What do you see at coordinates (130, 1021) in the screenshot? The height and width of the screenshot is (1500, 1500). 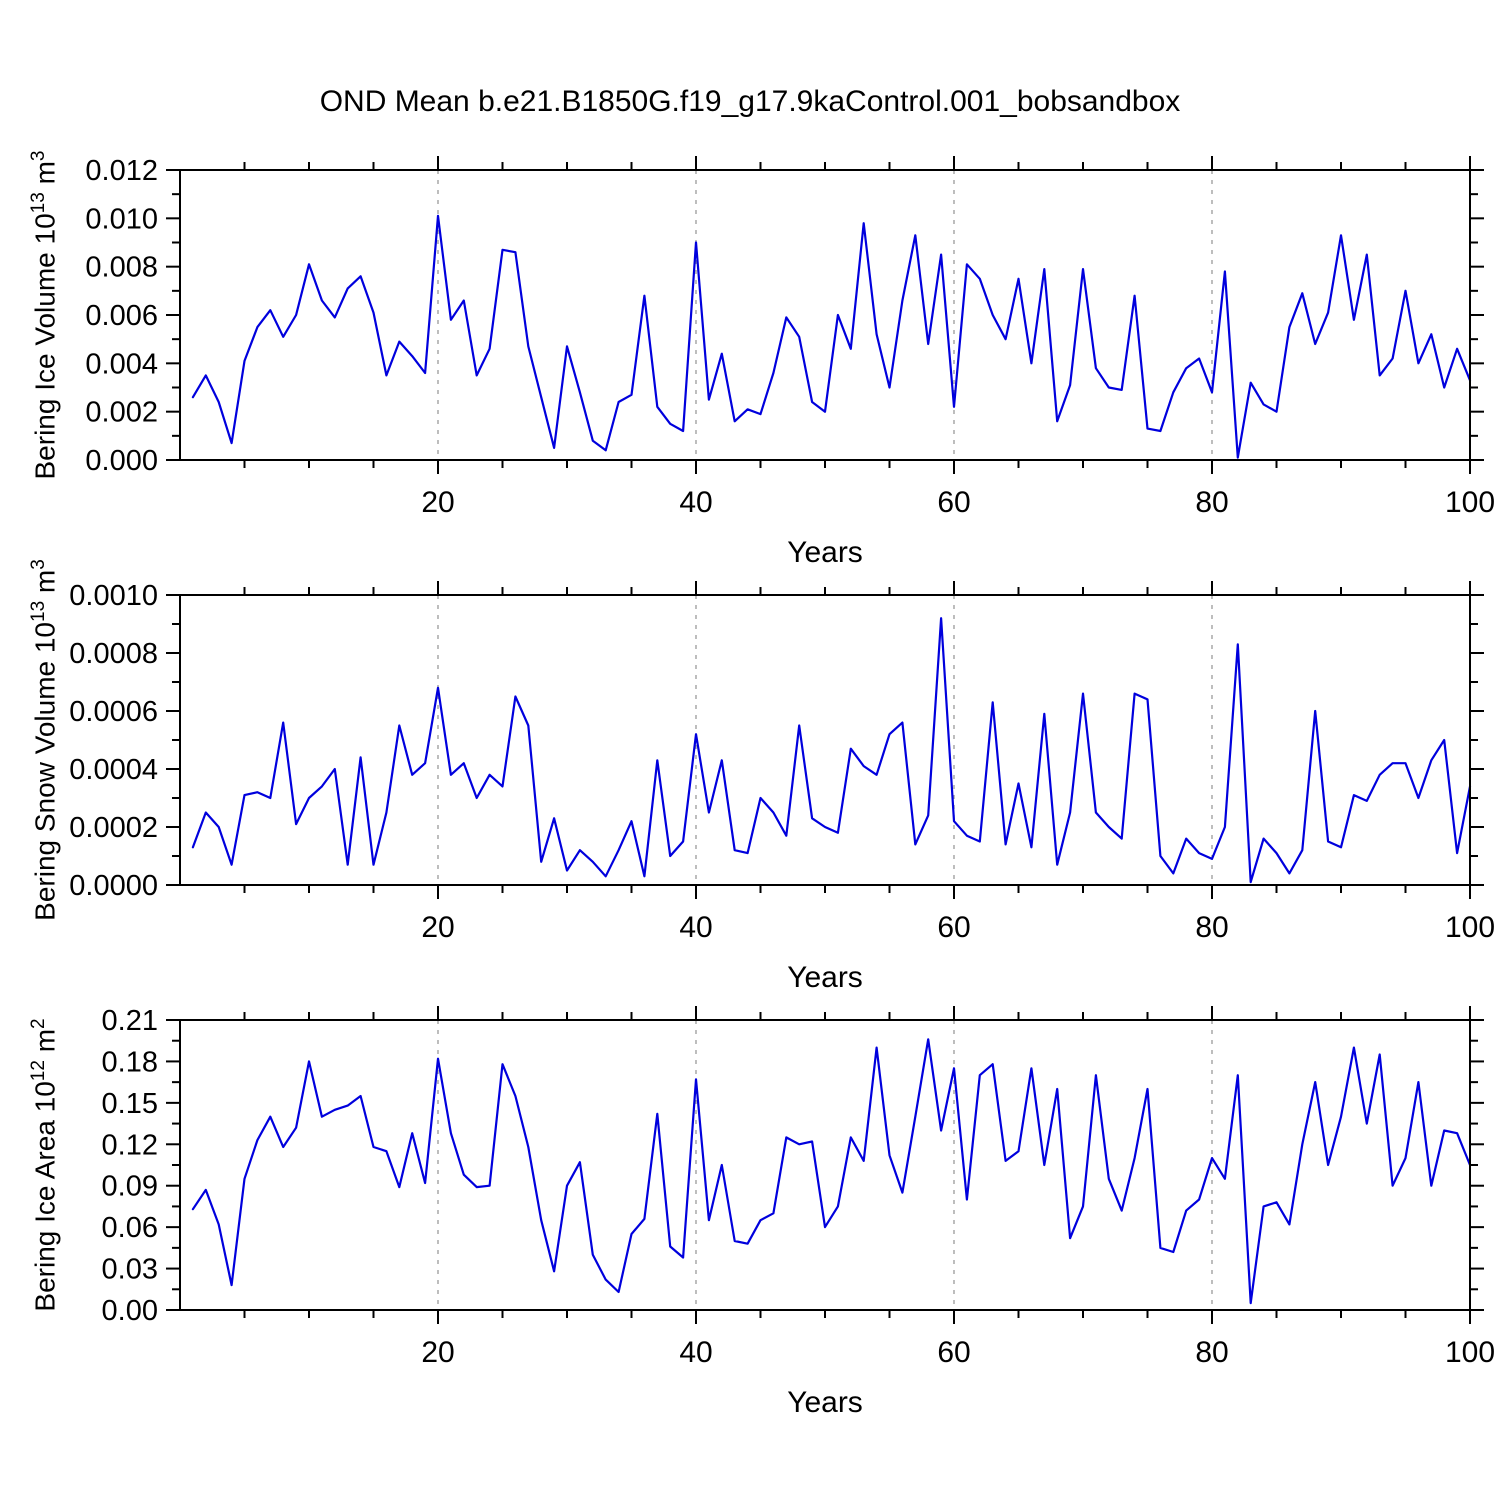 I see `y-tick-label: 0.21` at bounding box center [130, 1021].